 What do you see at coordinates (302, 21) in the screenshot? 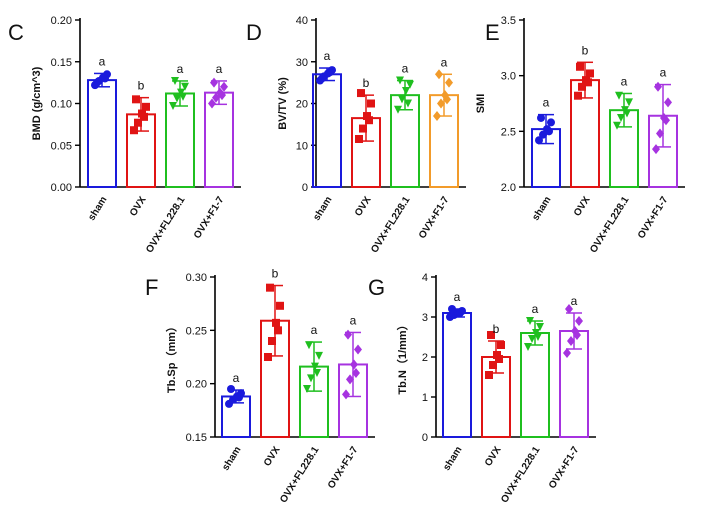
I see `y-tick-label: 40` at bounding box center [302, 21].